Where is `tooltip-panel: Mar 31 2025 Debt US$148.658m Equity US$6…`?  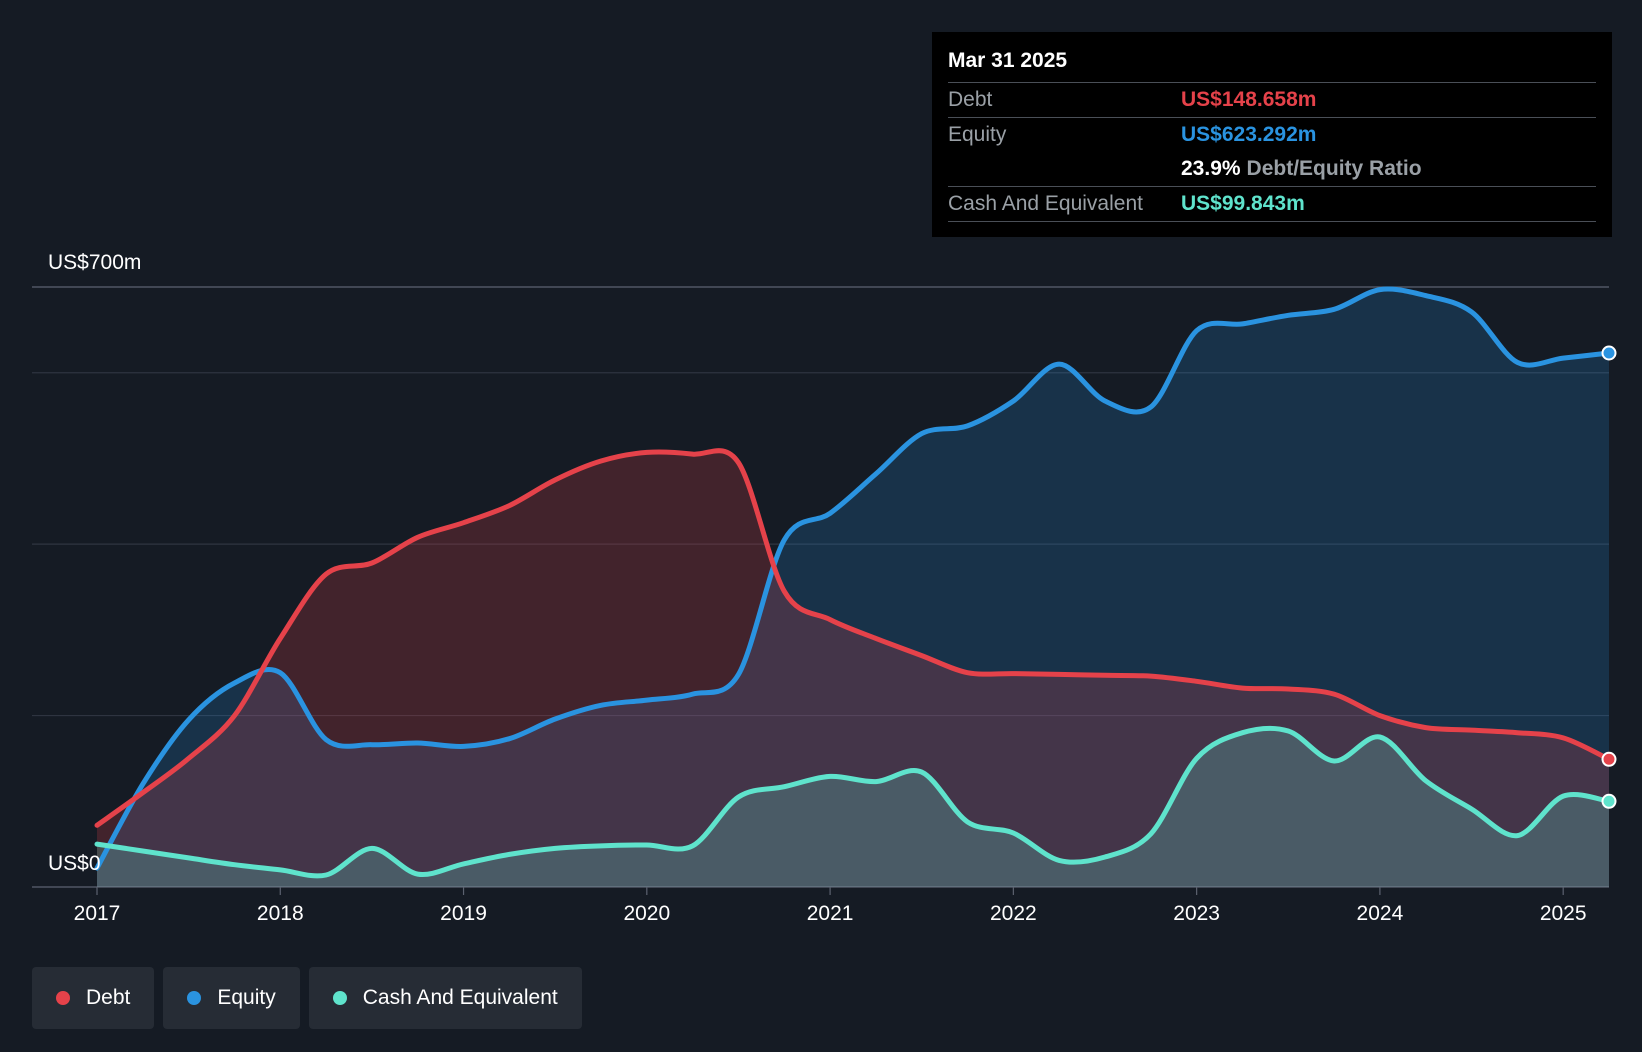
tooltip-panel: Mar 31 2025 Debt US$148.658m Equity US$6… is located at coordinates (1272, 134).